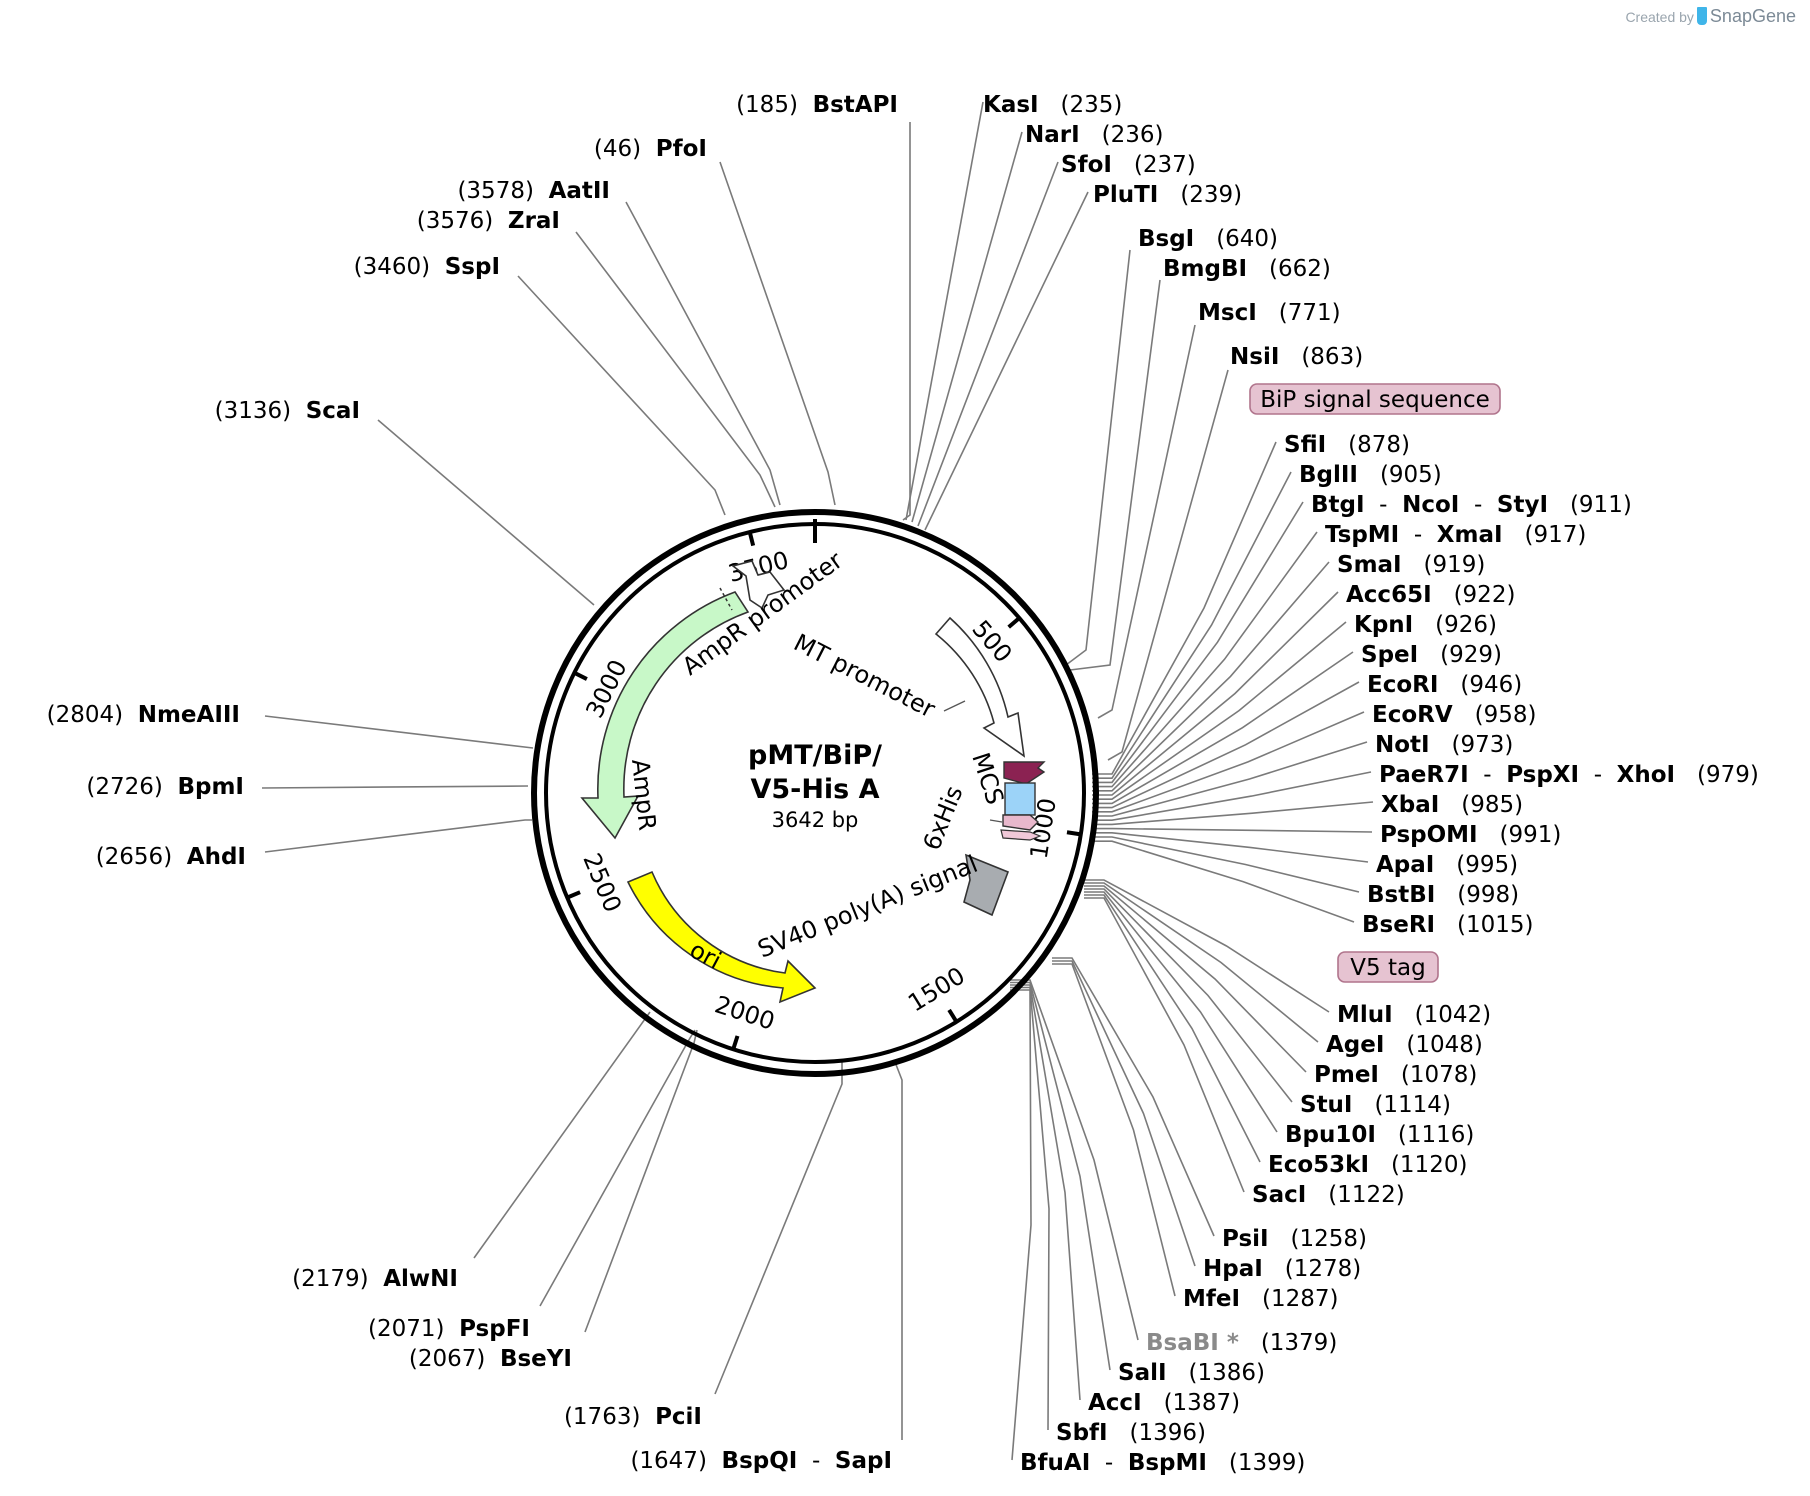  Describe the element at coordinates (1133, 135) in the screenshot. I see `site-position: (236)` at that location.